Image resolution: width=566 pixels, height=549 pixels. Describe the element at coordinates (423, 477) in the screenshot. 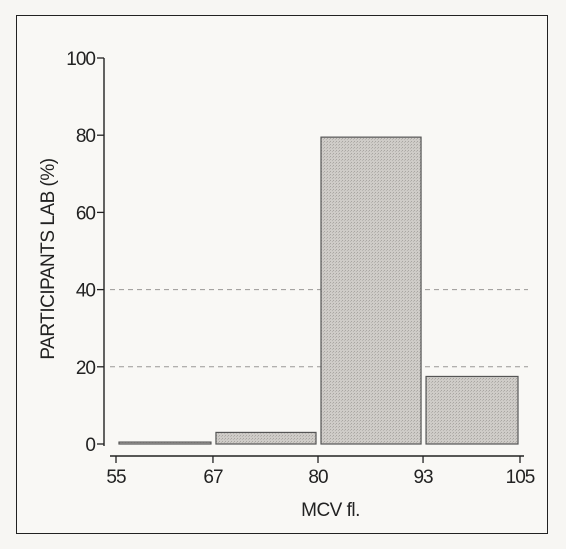

I see `x-tick-label-93: 93` at that location.